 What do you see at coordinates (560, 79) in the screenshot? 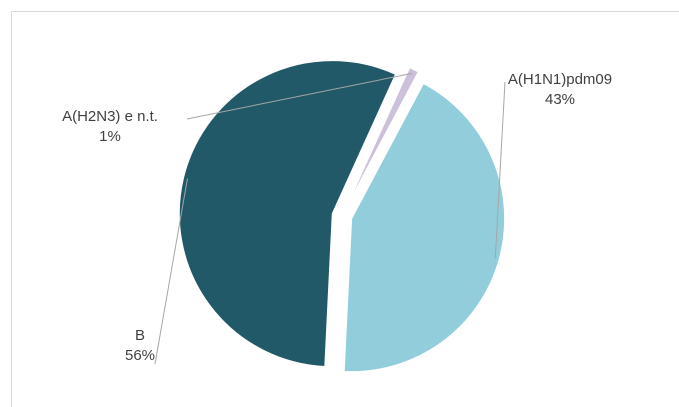
I see `data-label-name-1: A(H1N1)pdm09` at bounding box center [560, 79].